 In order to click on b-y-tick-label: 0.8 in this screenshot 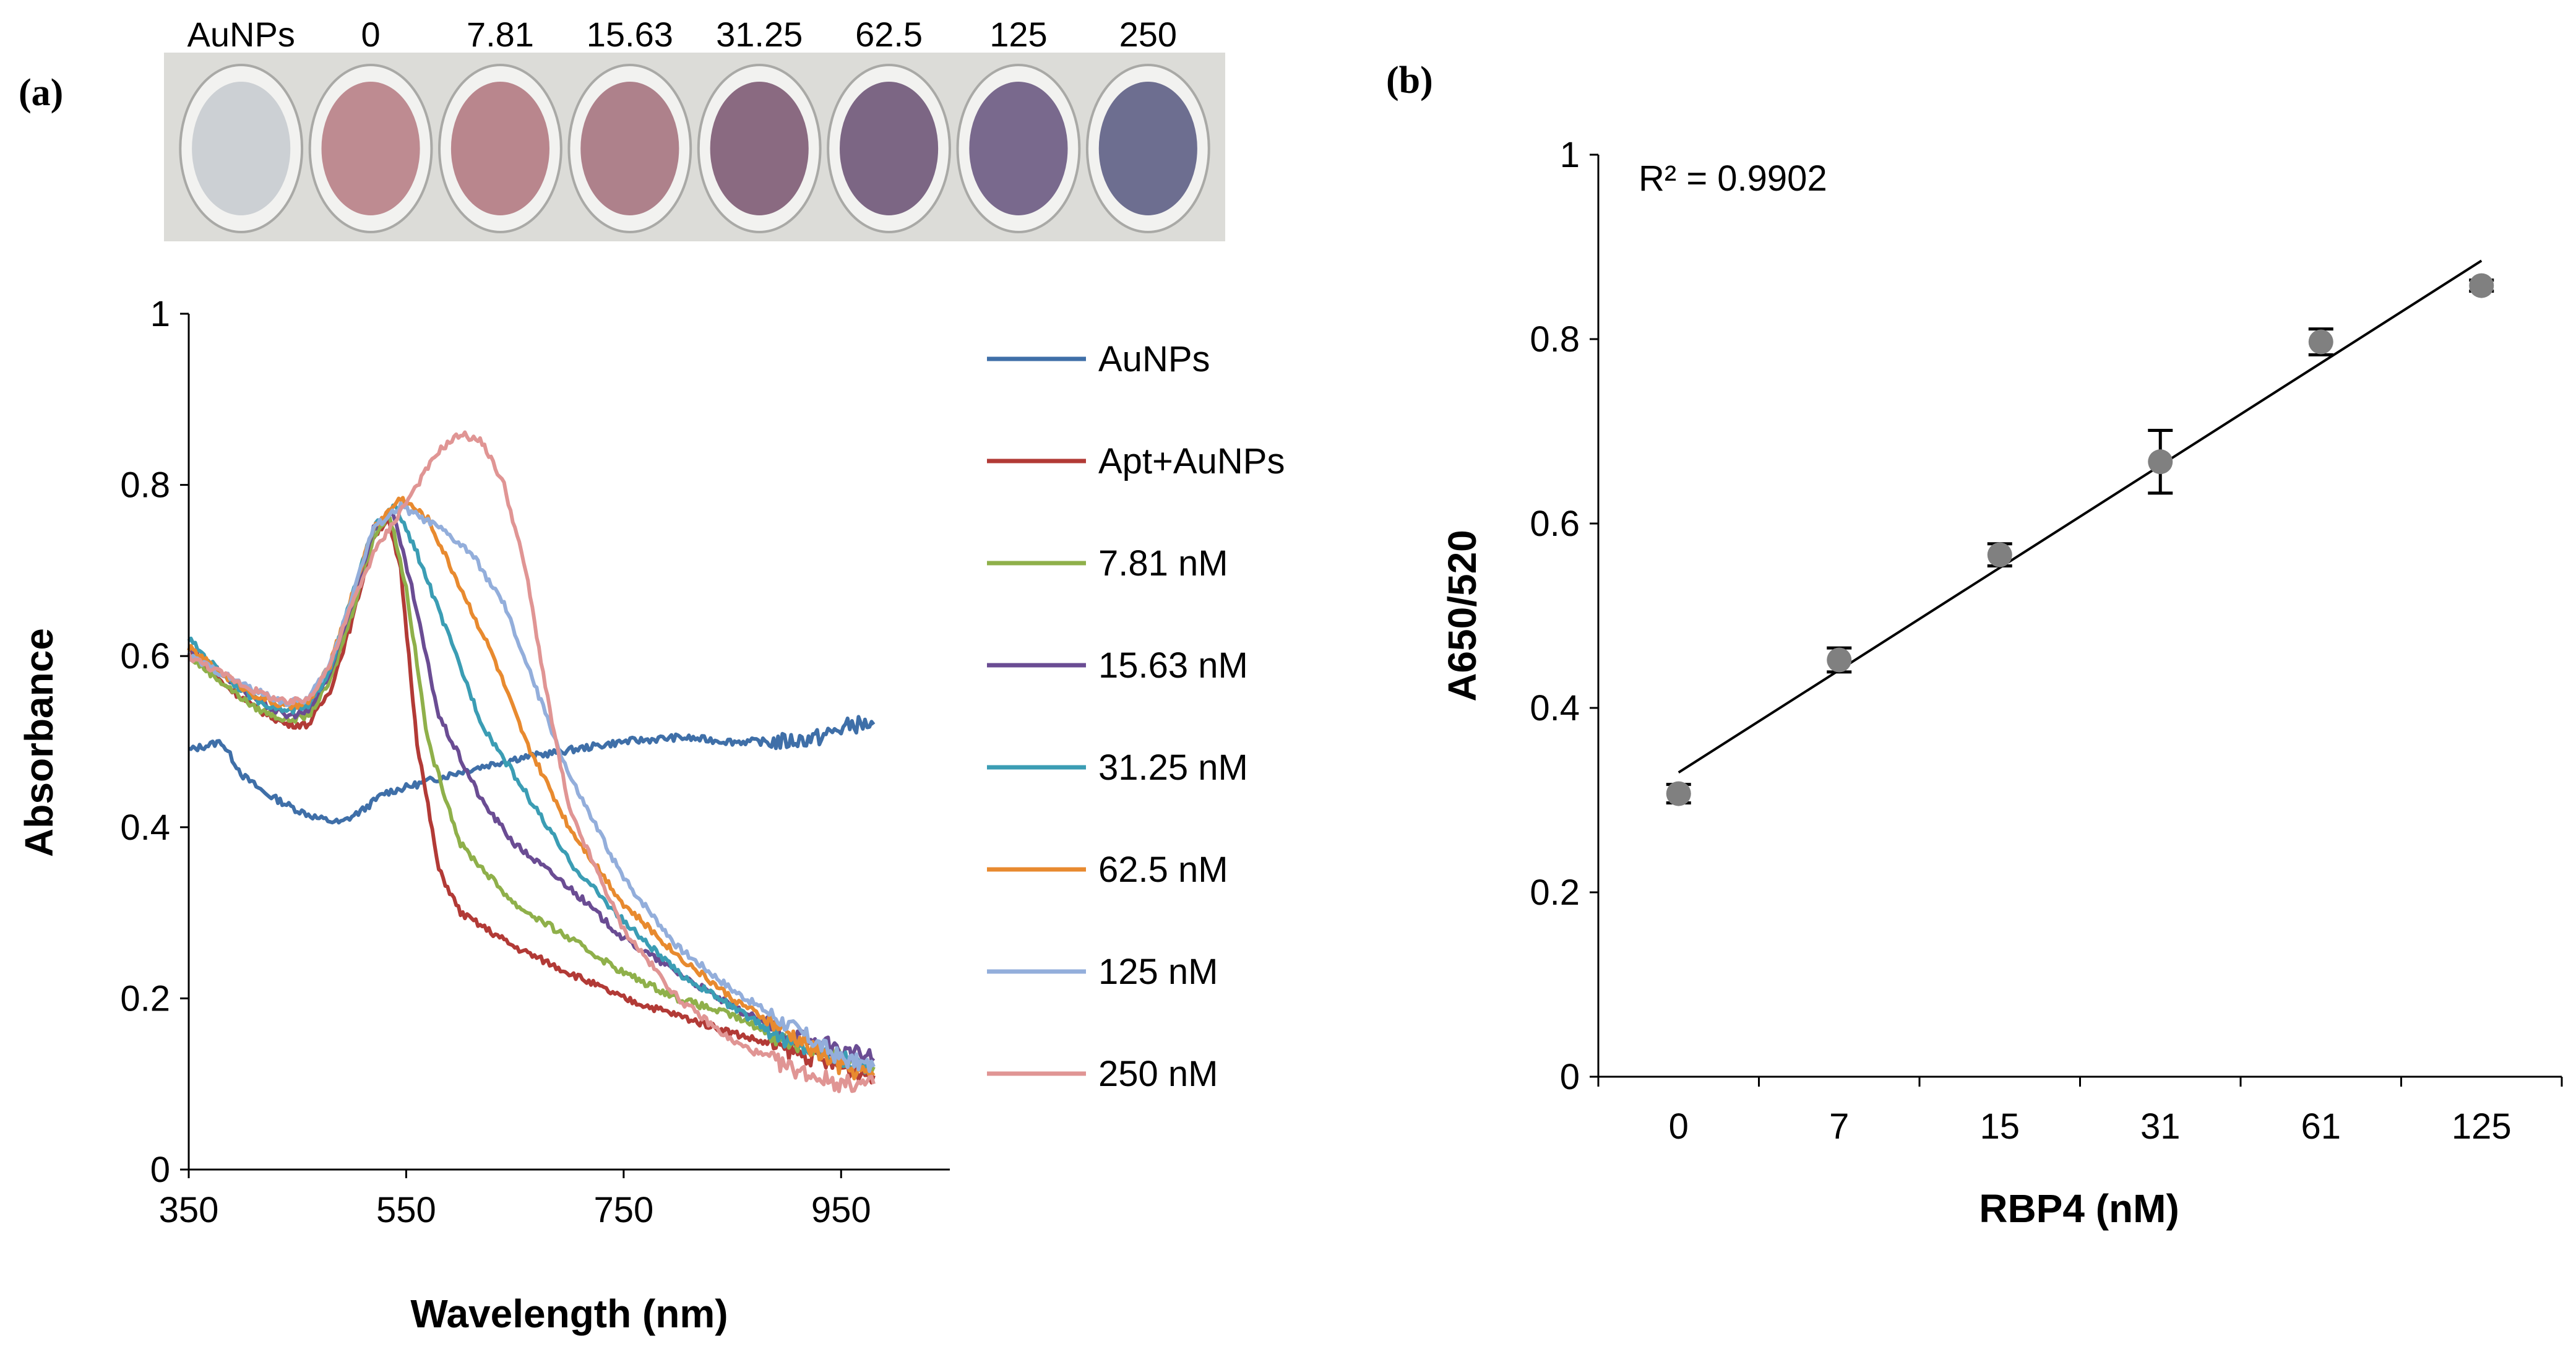, I will do `click(1555, 339)`.